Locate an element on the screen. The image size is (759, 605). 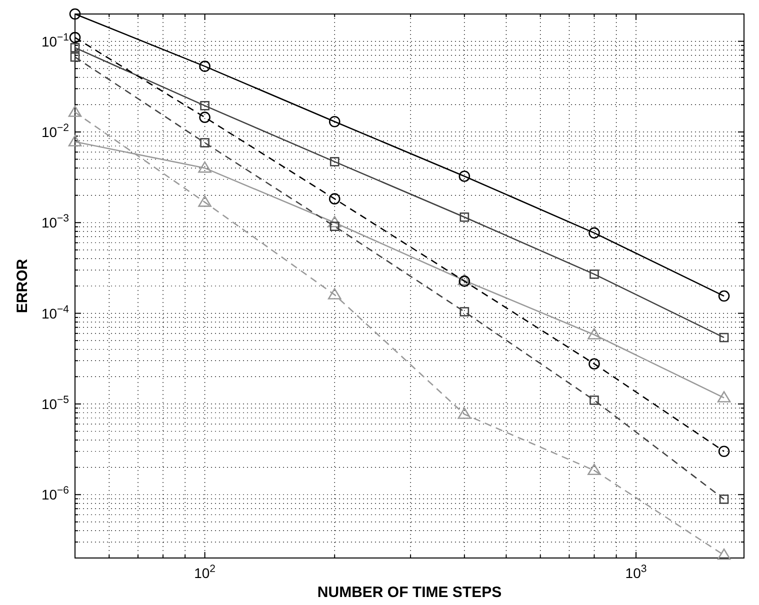
y-tick-label: 10$^{−2}$ is located at coordinates (55, 131).